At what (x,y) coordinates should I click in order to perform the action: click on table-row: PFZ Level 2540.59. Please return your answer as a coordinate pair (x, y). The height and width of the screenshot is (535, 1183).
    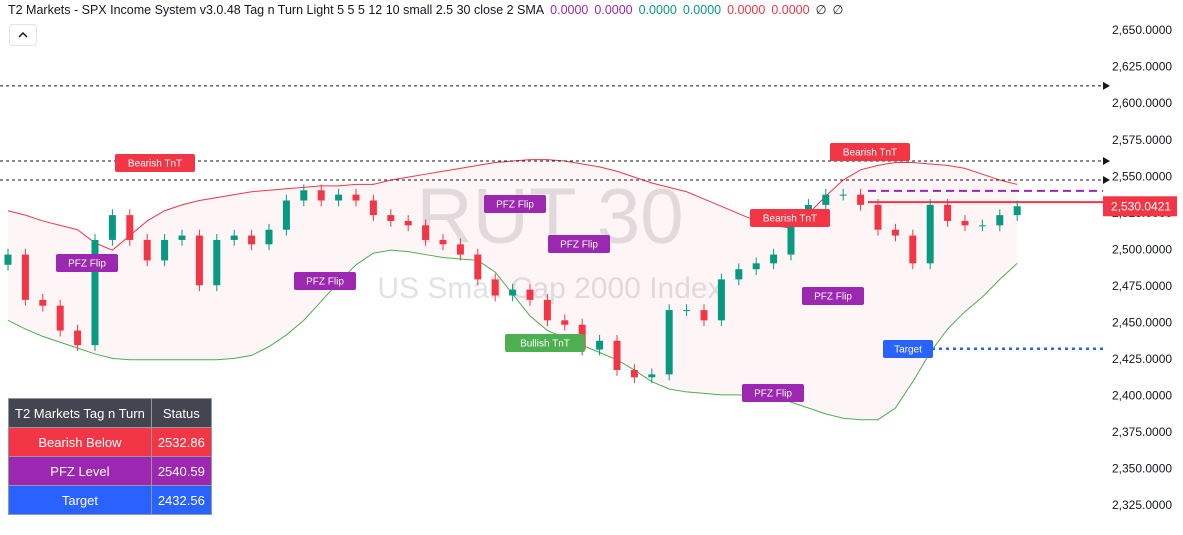
    Looking at the image, I should click on (110, 471).